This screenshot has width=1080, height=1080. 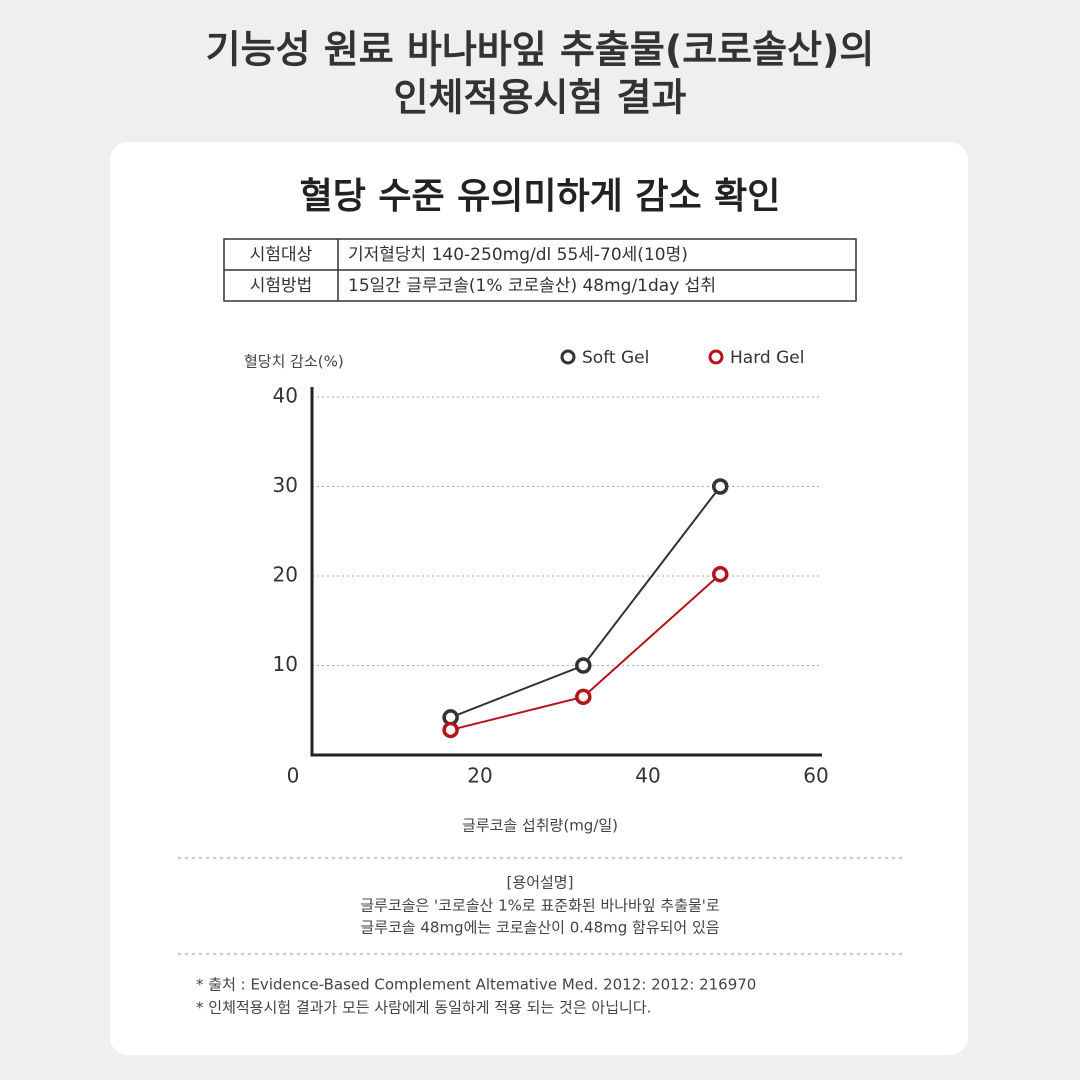 What do you see at coordinates (518, 255) in the screenshot?
I see `table-cell: 기저혈당치 140-250mg/dl 55세-70세(10명)` at bounding box center [518, 255].